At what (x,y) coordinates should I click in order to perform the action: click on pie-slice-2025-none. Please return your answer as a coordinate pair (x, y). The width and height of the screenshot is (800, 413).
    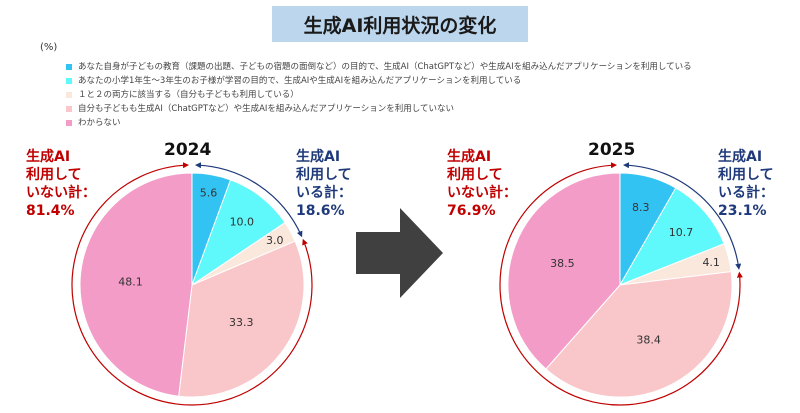
    Looking at the image, I should click on (639, 334).